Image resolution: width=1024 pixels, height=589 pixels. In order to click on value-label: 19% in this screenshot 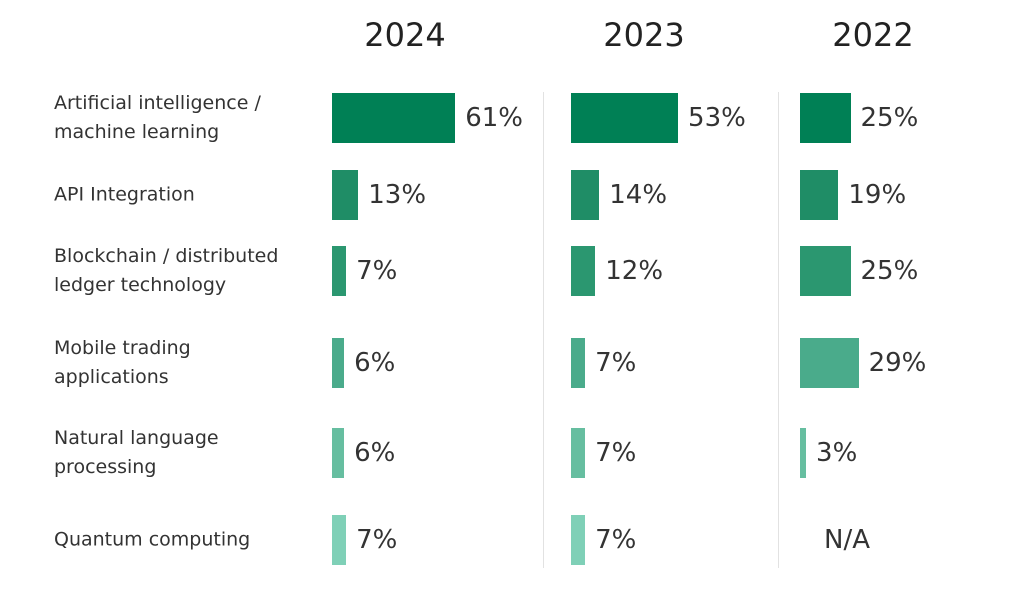, I will do `click(877, 195)`.